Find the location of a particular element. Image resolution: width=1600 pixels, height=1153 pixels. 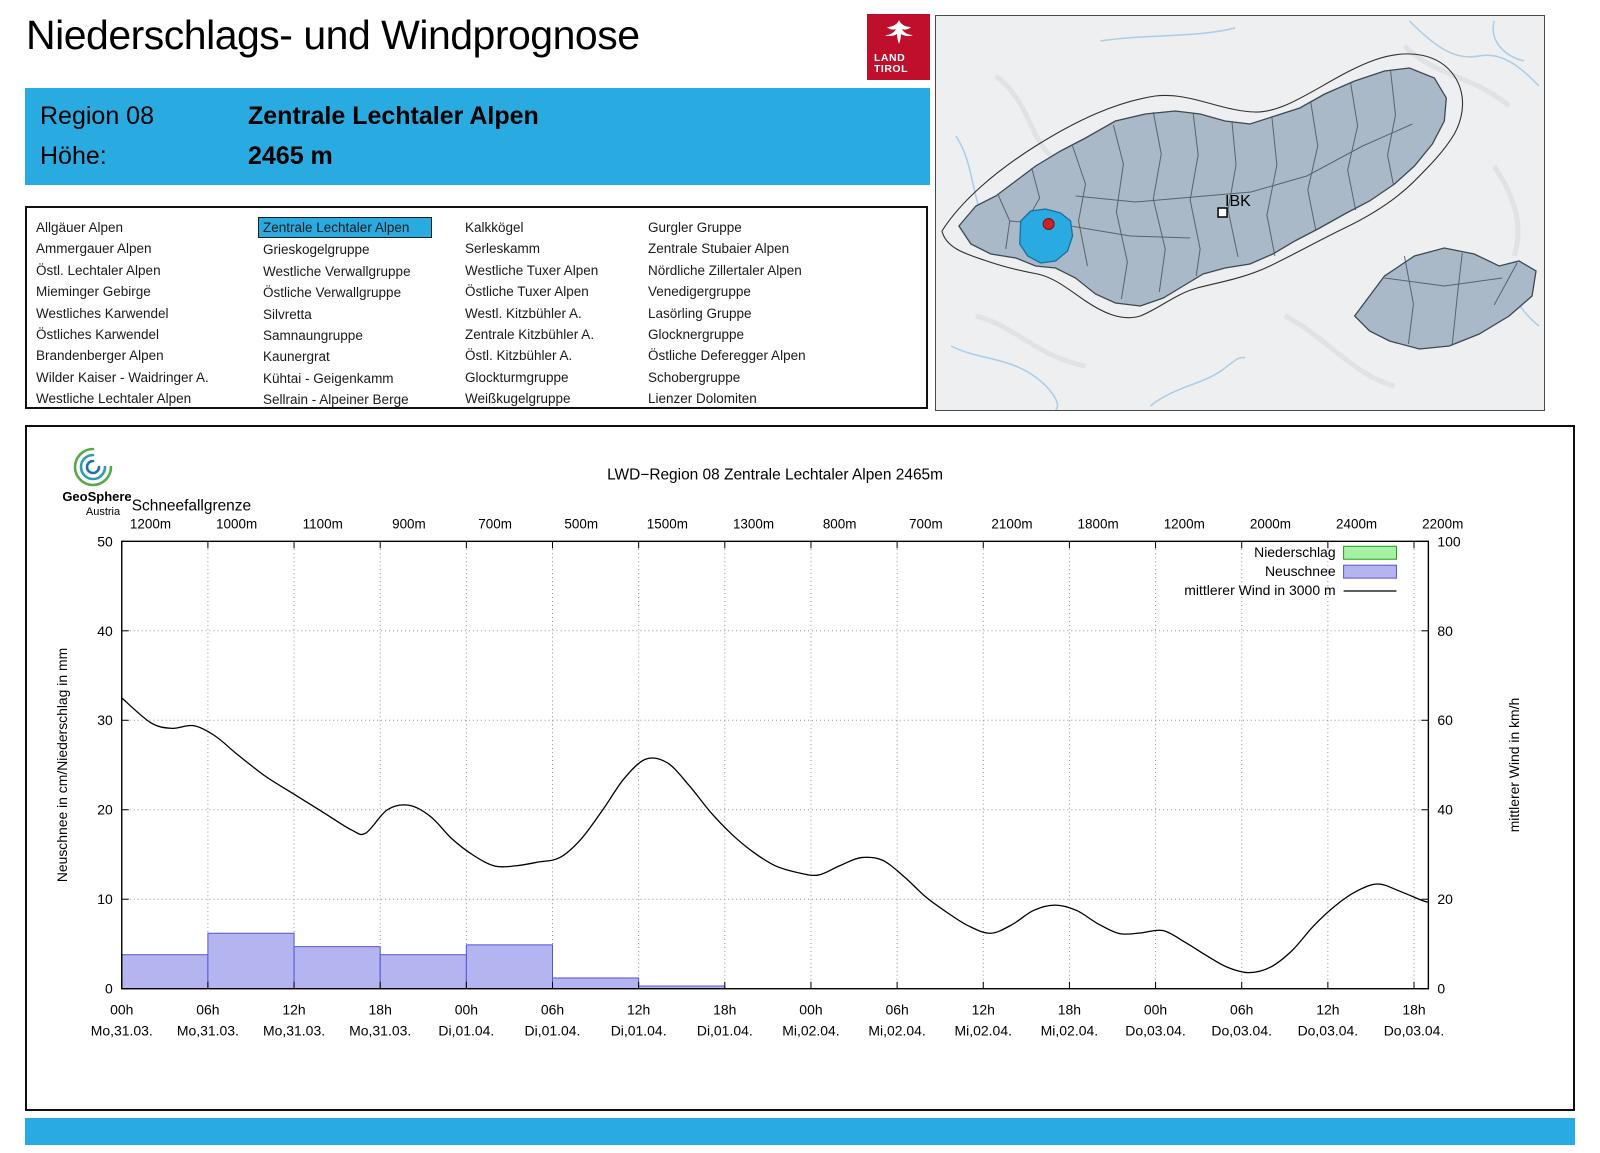

state-border is located at coordinates (1202, 186).